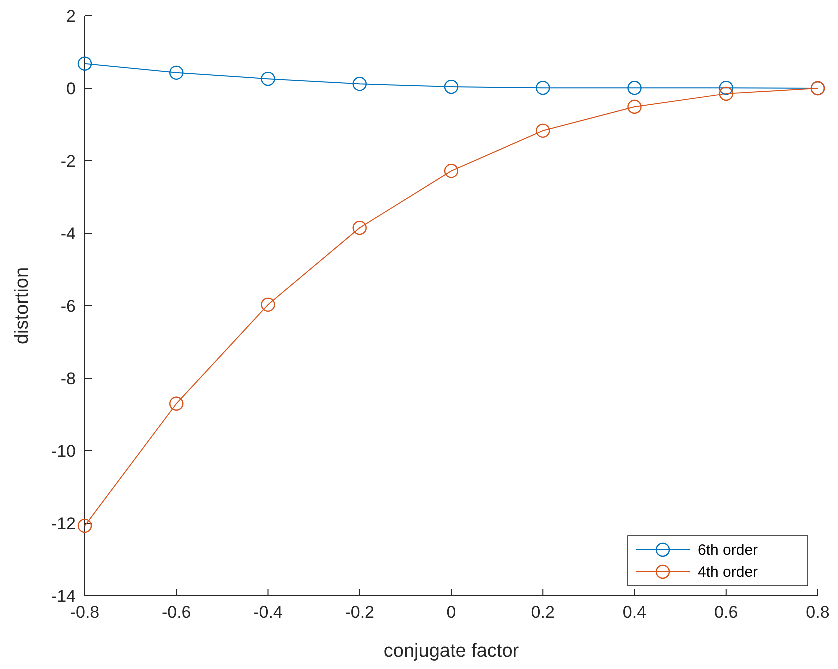 The height and width of the screenshot is (669, 838). I want to click on legend-label: 4th order, so click(728, 572).